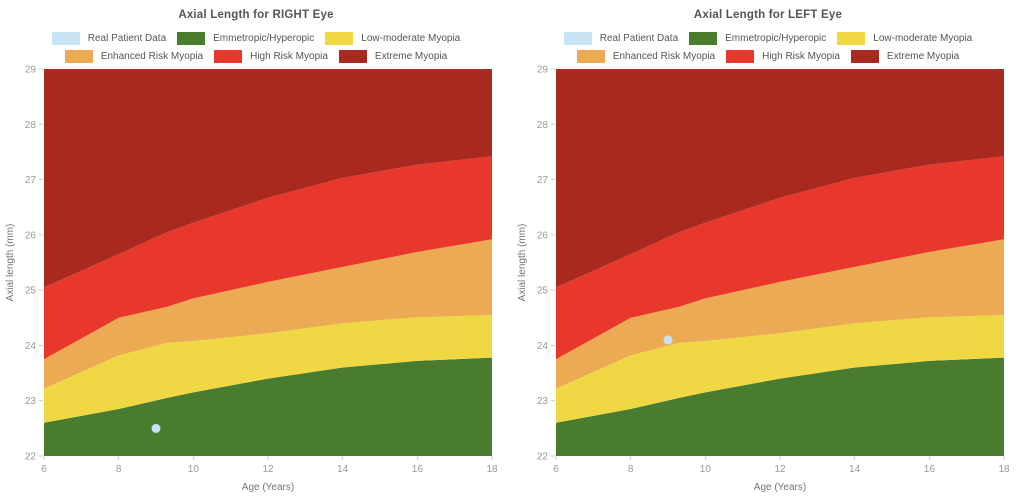 Image resolution: width=1024 pixels, height=500 pixels. What do you see at coordinates (780, 406) in the screenshot?
I see `area-band-emmetropic-hyperopic` at bounding box center [780, 406].